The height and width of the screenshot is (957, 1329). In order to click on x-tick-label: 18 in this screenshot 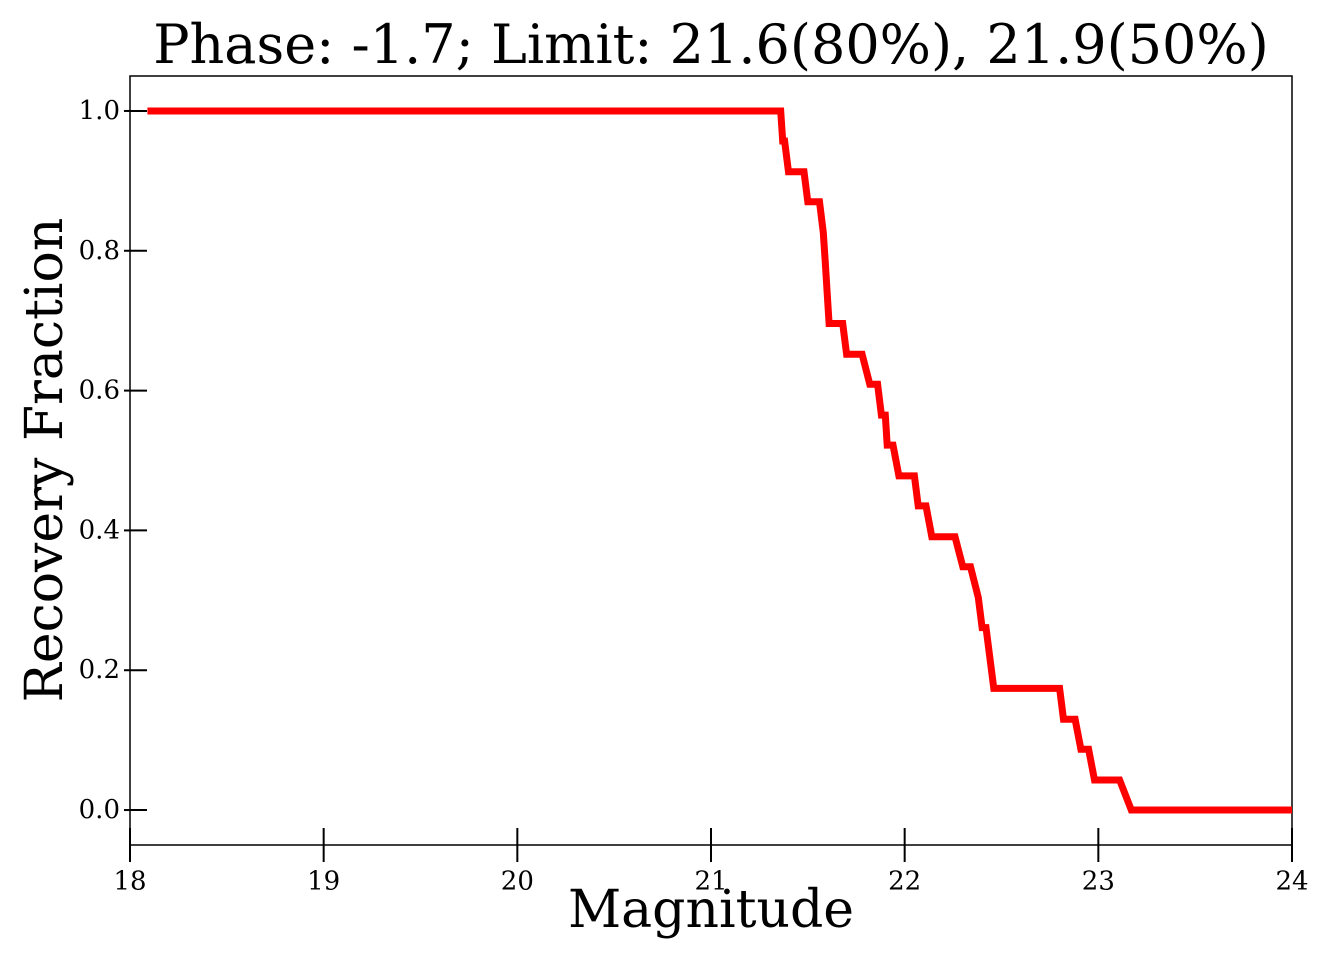, I will do `click(129, 881)`.